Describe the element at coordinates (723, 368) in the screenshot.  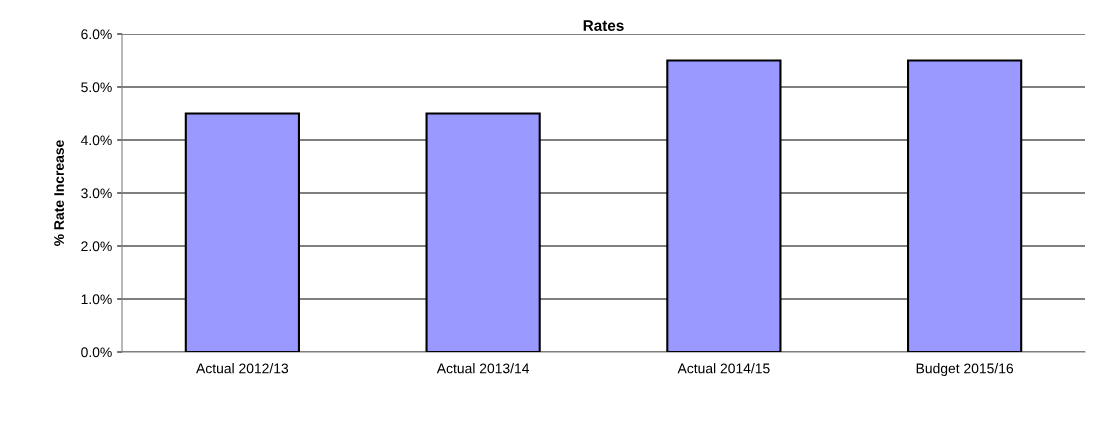
I see `x-tick-label: Actual 2014/15` at that location.